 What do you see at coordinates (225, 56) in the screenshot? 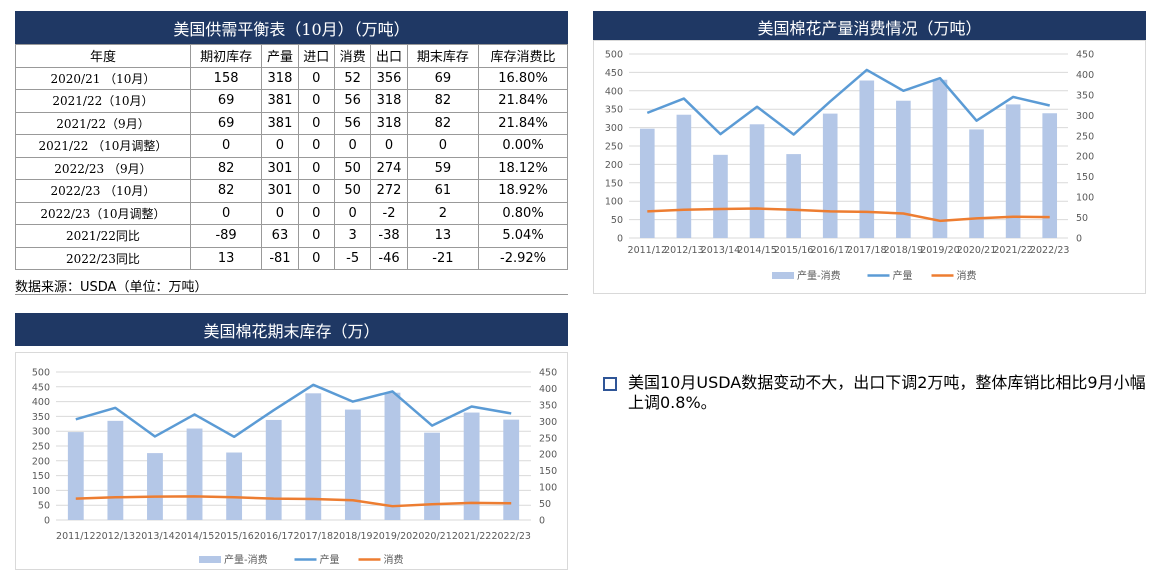
I see `column-header: 期初库存` at bounding box center [225, 56].